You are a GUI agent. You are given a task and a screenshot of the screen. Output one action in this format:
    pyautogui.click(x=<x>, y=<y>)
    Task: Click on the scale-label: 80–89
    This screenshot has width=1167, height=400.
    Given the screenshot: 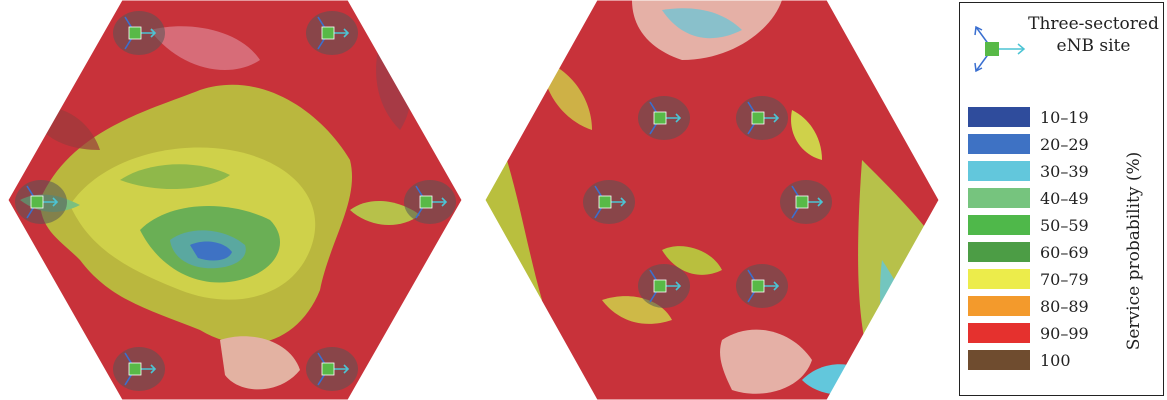 What is the action you would take?
    pyautogui.click(x=1064, y=306)
    